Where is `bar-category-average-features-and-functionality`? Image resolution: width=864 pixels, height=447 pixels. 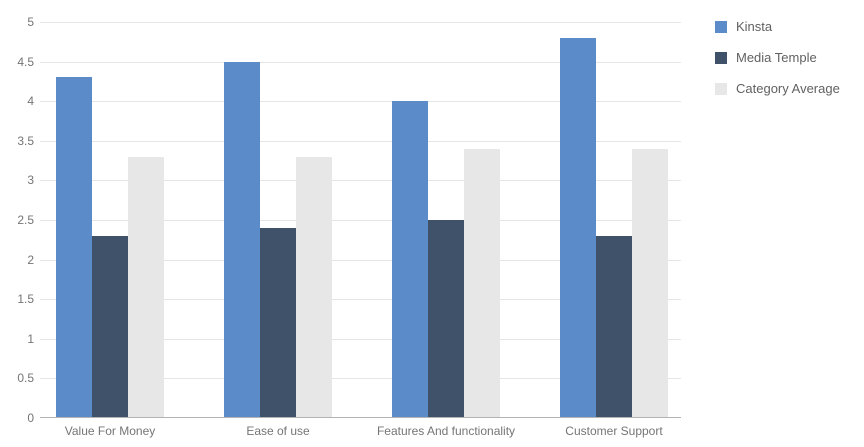
bar-category-average-features-and-functionality is located at coordinates (482, 283).